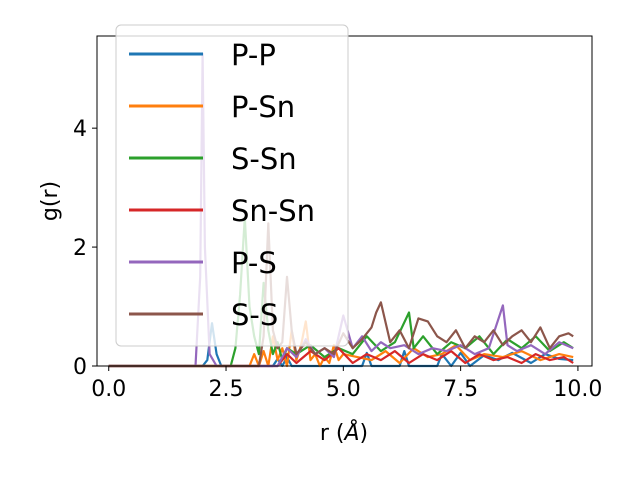  What do you see at coordinates (364, 433) in the screenshot?
I see `x-axis-label-close: )` at bounding box center [364, 433].